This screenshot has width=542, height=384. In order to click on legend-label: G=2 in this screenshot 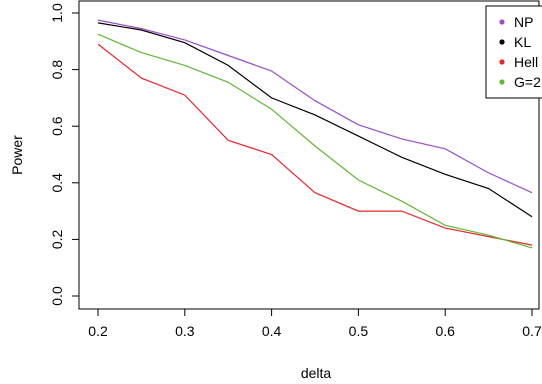, I will do `click(527, 82)`.